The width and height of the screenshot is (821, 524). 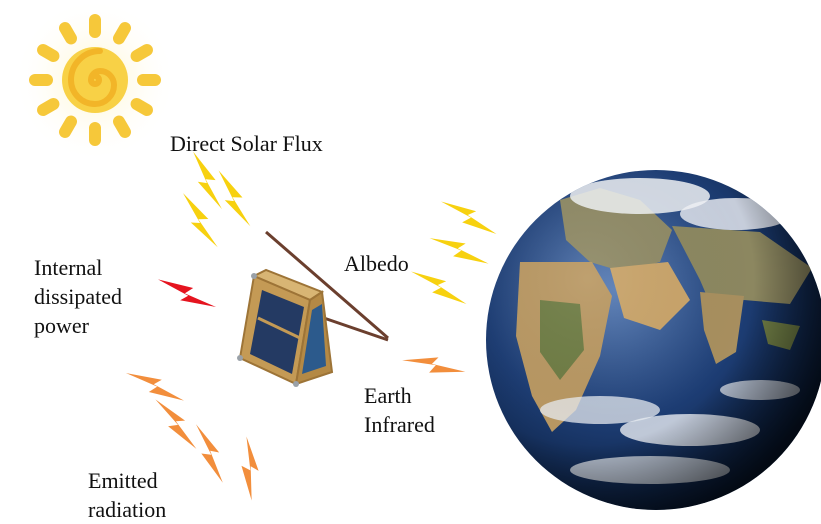 I want to click on emitted-radiation-label: Emitted radiation, so click(x=127, y=495).